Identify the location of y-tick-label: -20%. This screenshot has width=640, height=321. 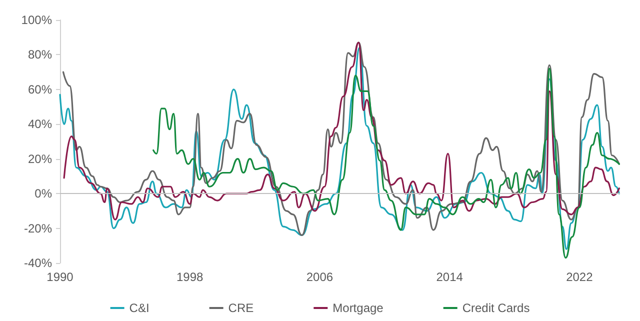
(38, 228).